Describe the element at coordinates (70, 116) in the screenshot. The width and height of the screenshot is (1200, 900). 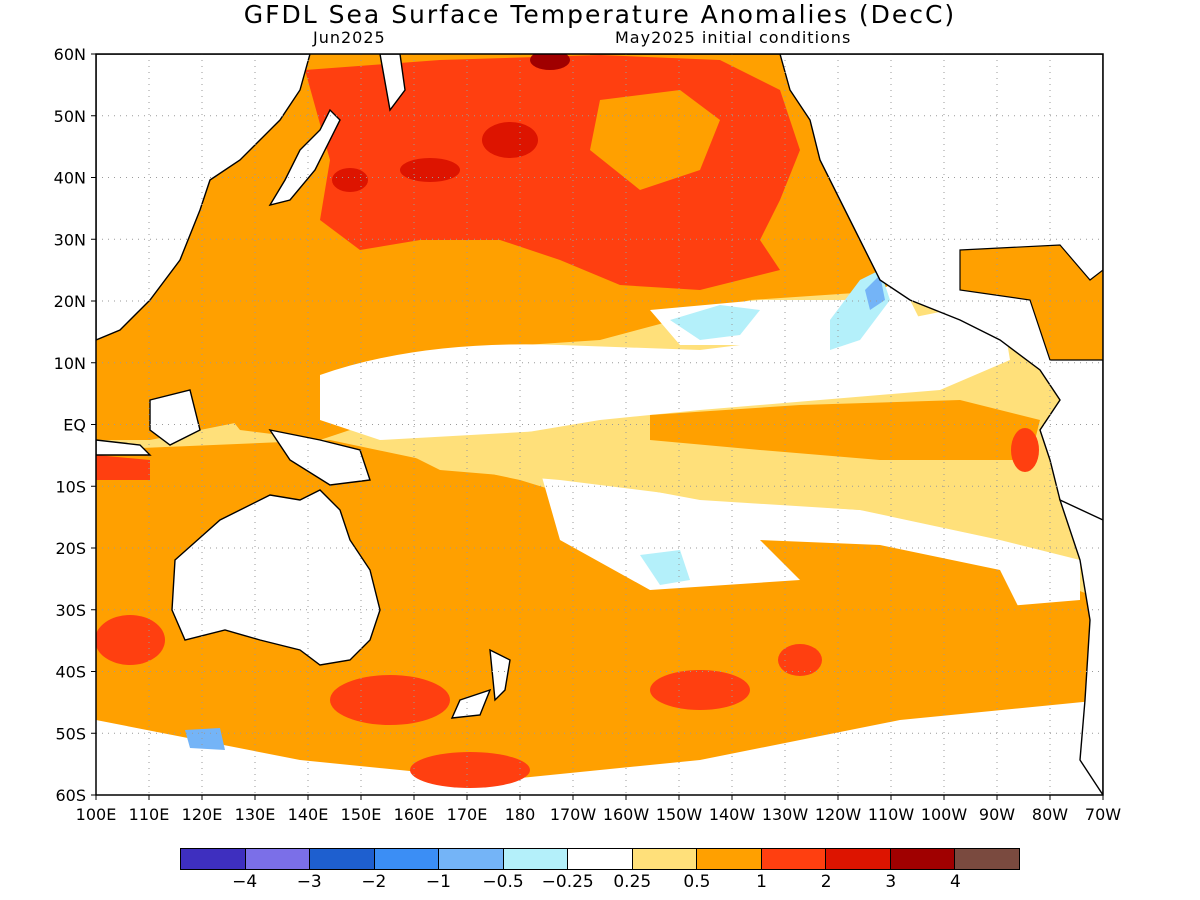
I see `lat-label: 50N` at that location.